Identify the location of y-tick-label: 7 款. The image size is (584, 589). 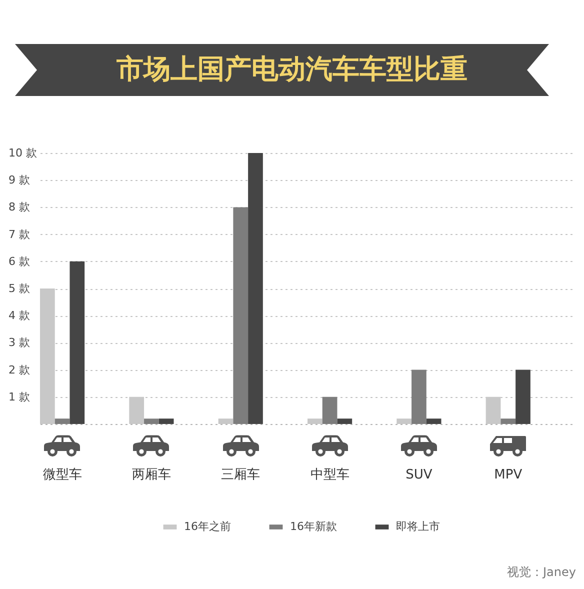
(19, 234).